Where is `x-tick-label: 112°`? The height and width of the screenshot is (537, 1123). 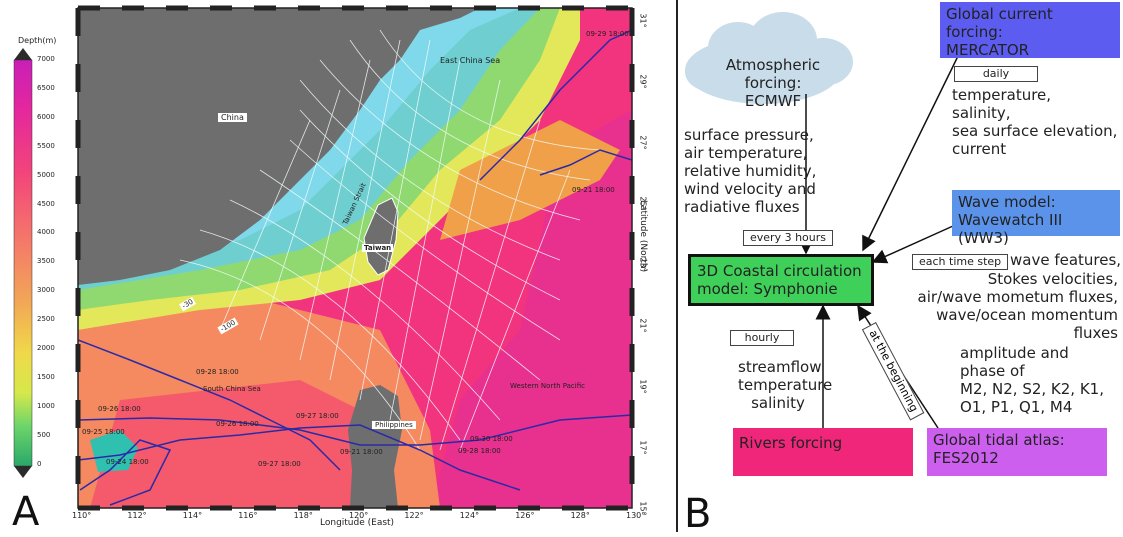 x-tick-label: 112° is located at coordinates (137, 515).